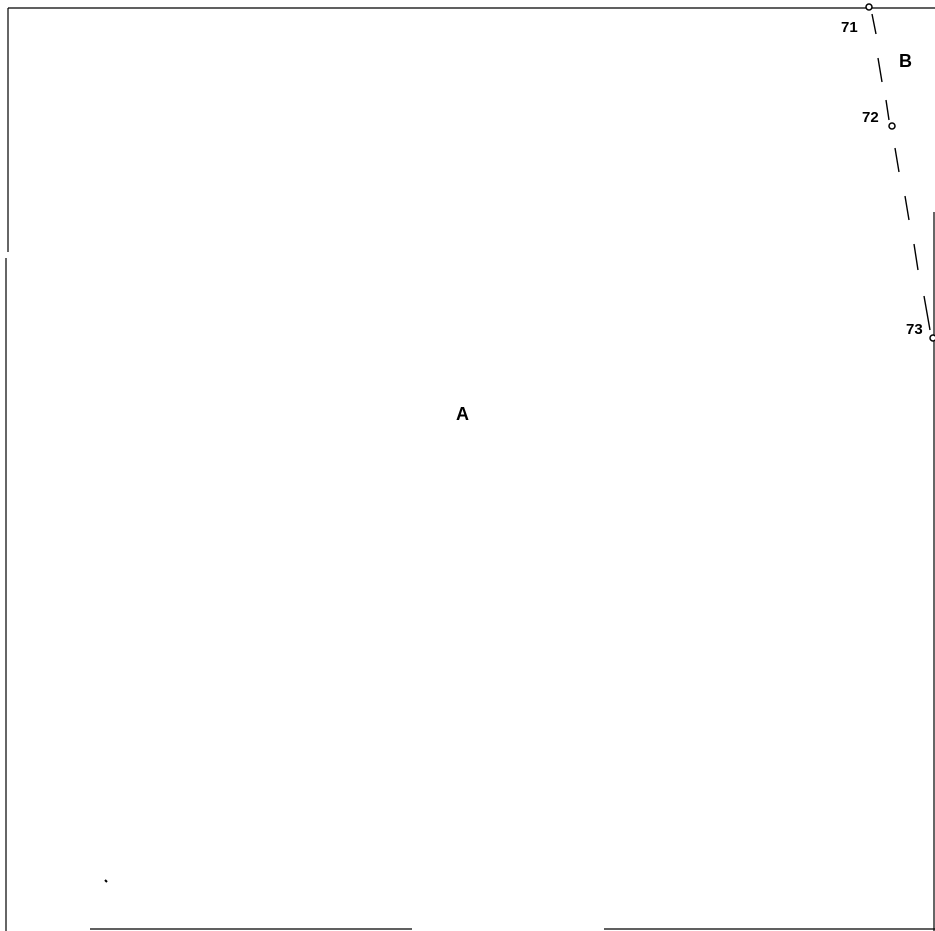 The width and height of the screenshot is (935, 931). What do you see at coordinates (870, 117) in the screenshot?
I see `point-72-label: 72` at bounding box center [870, 117].